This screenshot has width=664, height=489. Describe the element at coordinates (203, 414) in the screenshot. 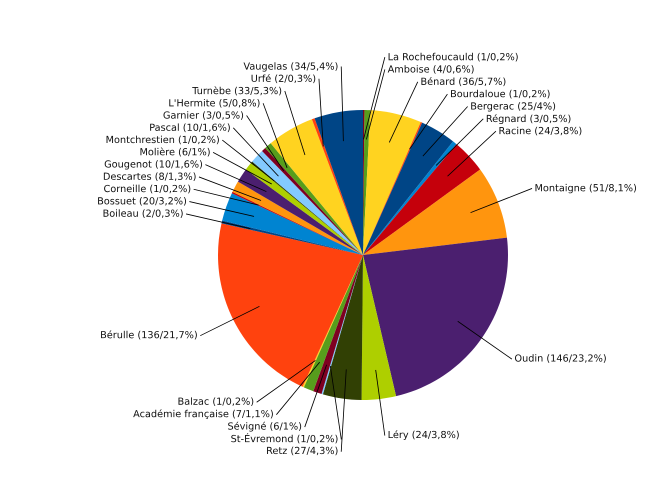

I see `slice-label: Académie française (7/1,1%)` at that location.